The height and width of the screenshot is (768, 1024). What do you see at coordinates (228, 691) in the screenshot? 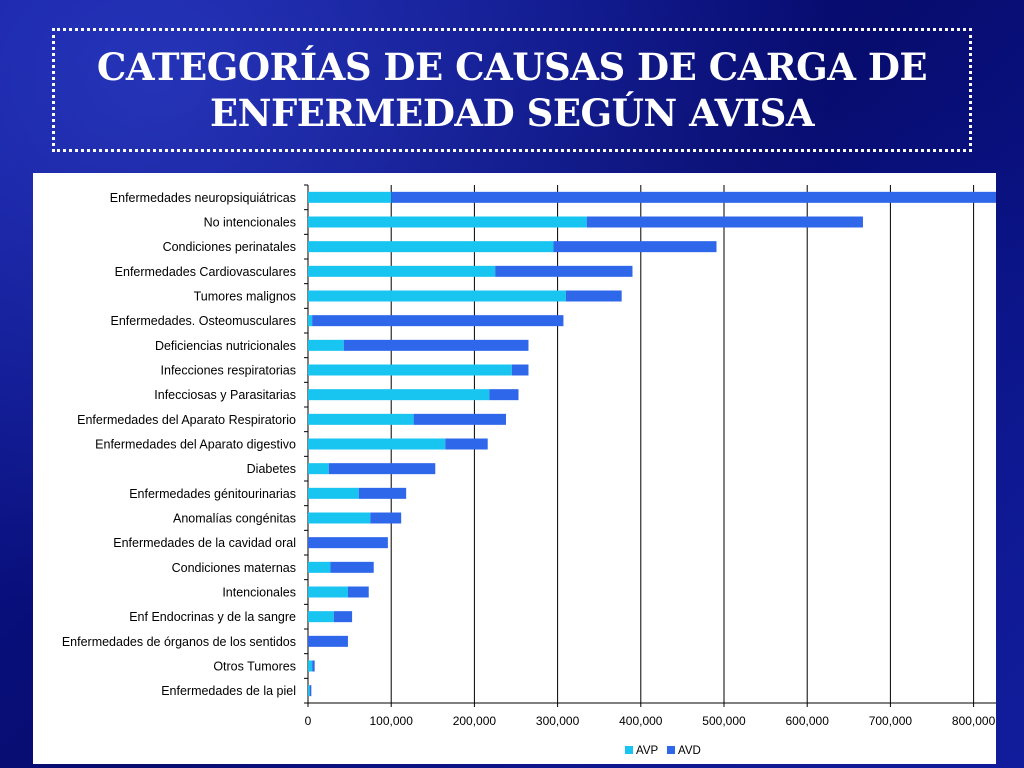
I see `category-label: Enfermedades de la piel` at bounding box center [228, 691].